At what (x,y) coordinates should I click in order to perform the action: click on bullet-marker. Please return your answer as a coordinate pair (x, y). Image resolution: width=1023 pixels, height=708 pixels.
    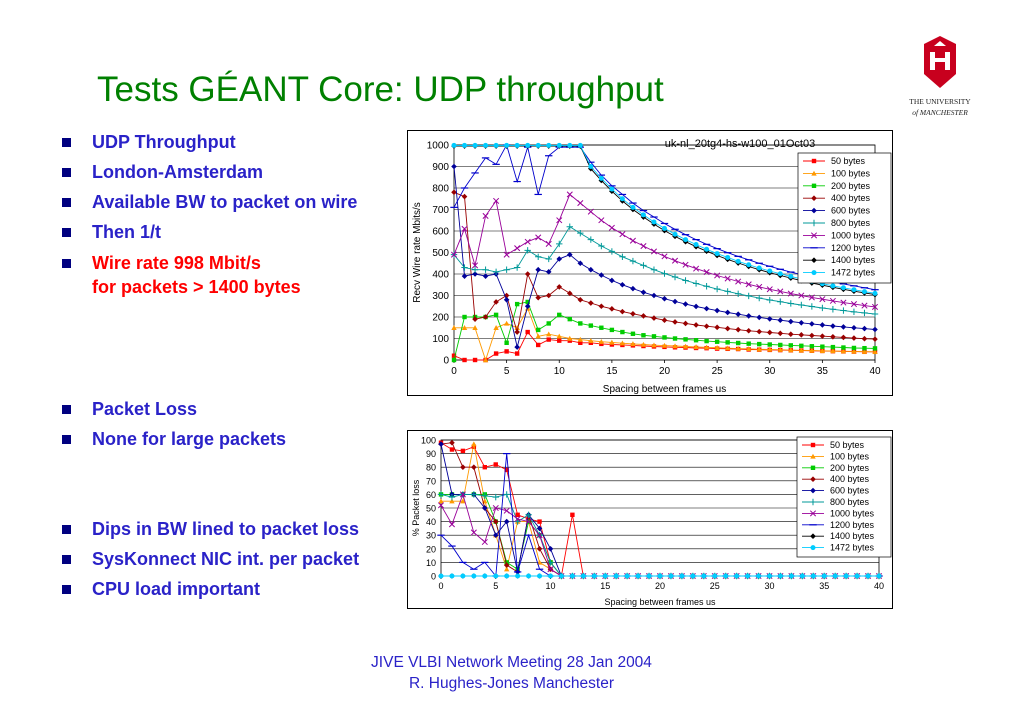
    Looking at the image, I should click on (66, 142).